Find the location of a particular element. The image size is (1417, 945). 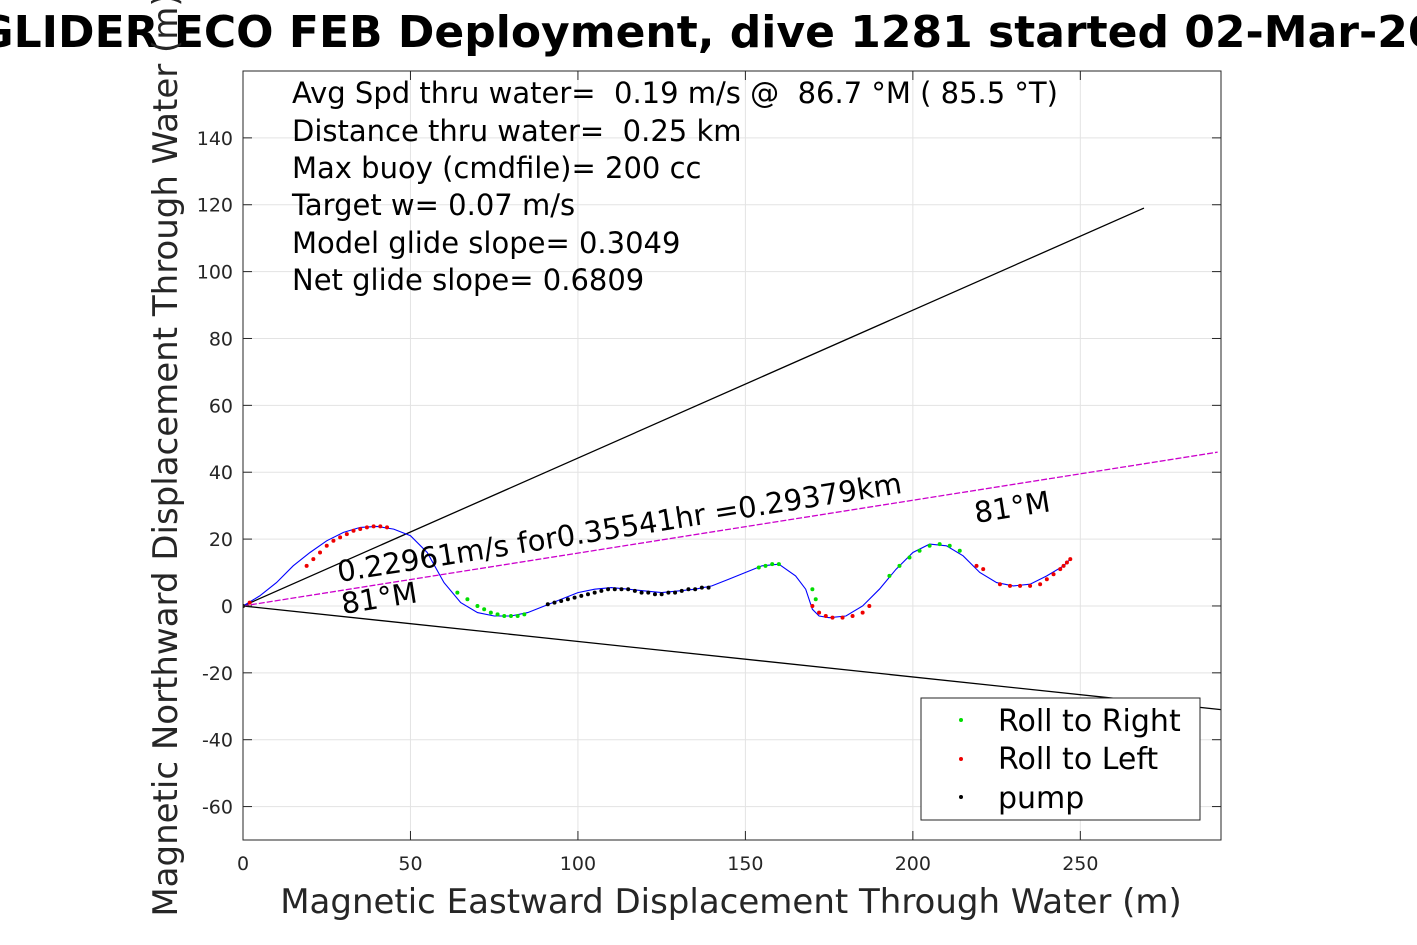

y-tick-label: -60 is located at coordinates (217, 808).